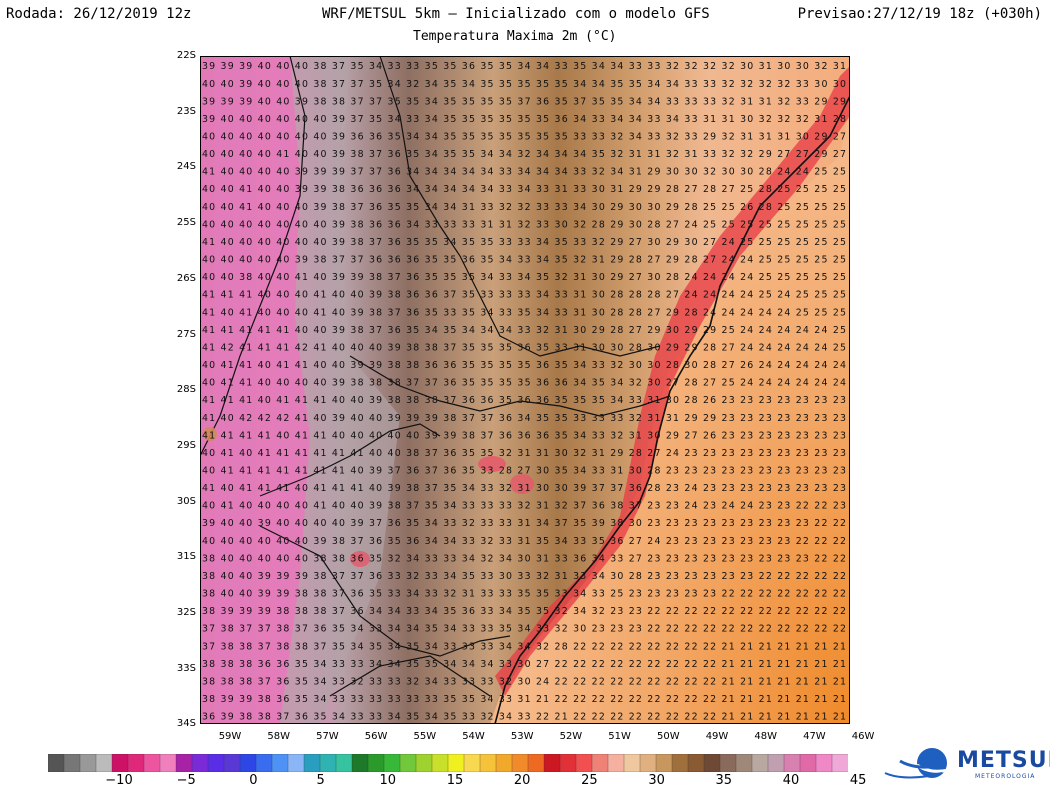 The height and width of the screenshot is (790, 1050). What do you see at coordinates (186, 445) in the screenshot?
I see `lat-label: 29S` at bounding box center [186, 445].